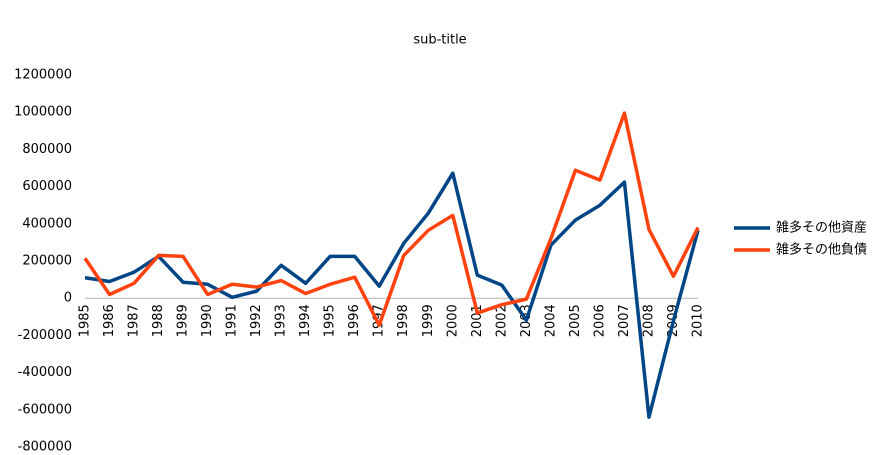 This screenshot has width=885, height=455. Describe the element at coordinates (550, 320) in the screenshot. I see `x-tick-label: 2004` at that location.